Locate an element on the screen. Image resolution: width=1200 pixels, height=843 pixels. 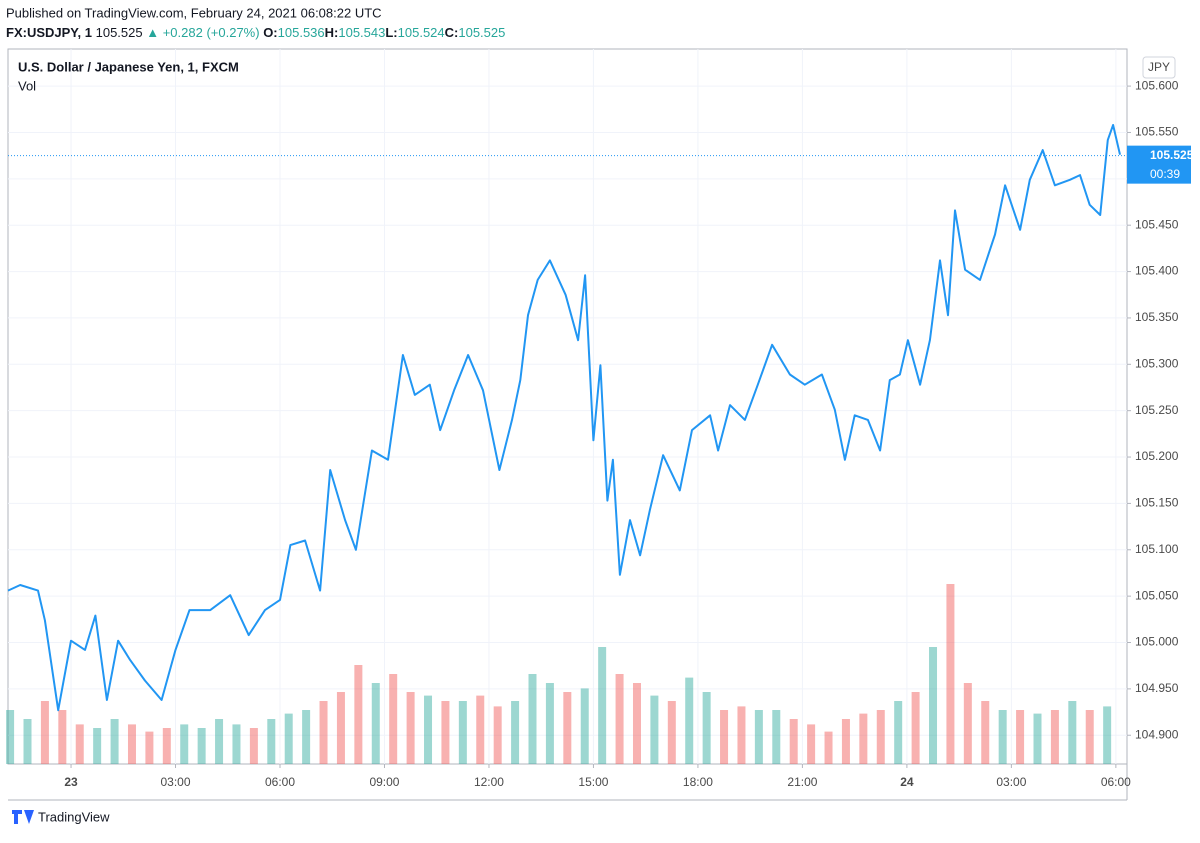
ohlc-value: 105.524 is located at coordinates (421, 32).